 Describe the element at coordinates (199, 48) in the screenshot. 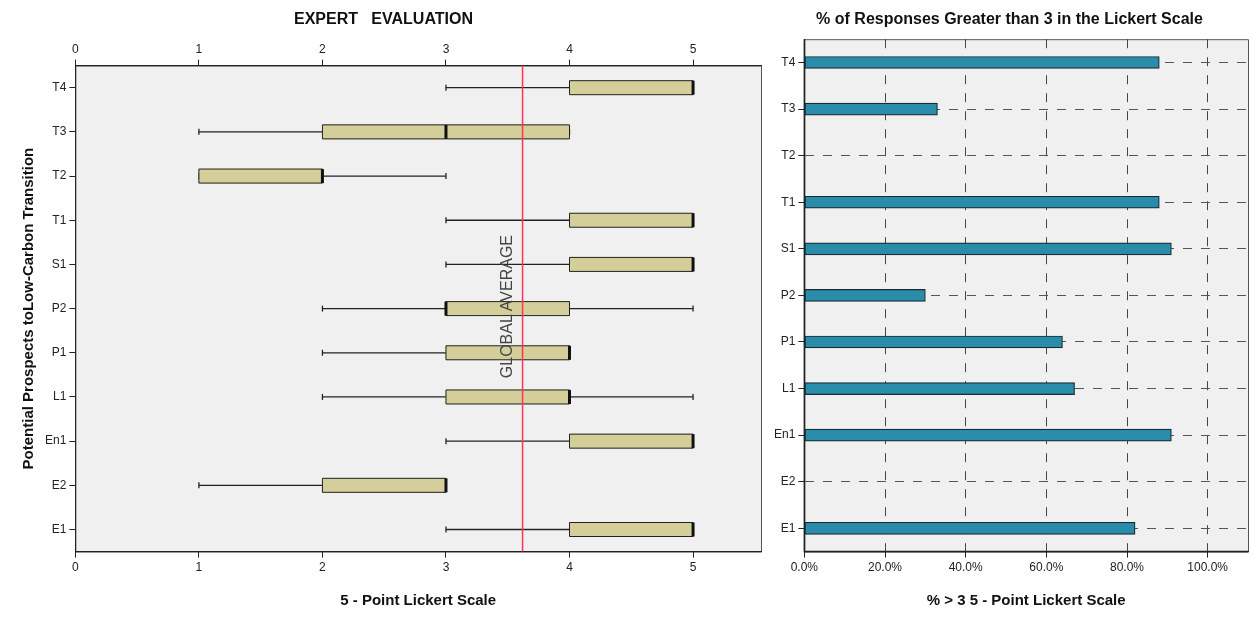

I see `x2-tick-label: 1` at that location.